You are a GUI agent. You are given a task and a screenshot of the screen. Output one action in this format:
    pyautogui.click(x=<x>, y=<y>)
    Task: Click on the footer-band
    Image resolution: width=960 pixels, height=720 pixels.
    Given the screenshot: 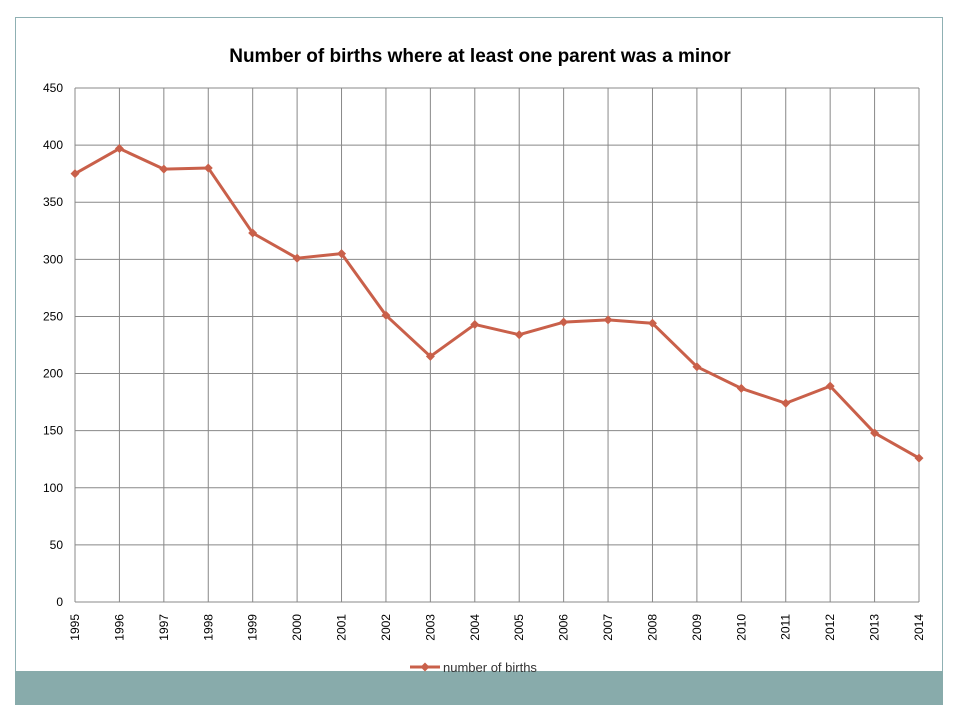 What is the action you would take?
    pyautogui.click(x=479, y=688)
    